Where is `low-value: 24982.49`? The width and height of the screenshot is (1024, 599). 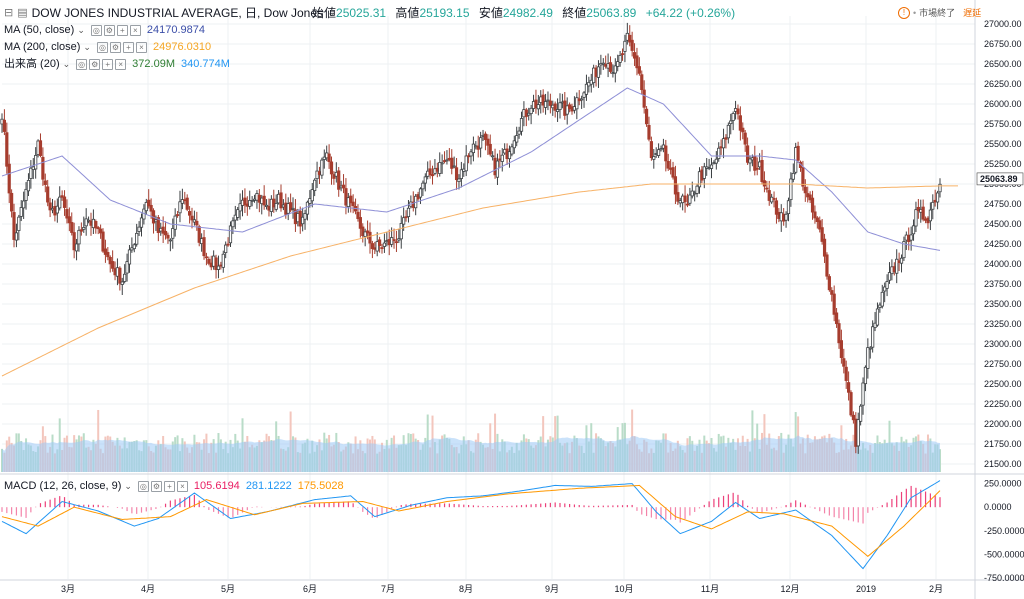
low-value: 24982.49 is located at coordinates (527, 13).